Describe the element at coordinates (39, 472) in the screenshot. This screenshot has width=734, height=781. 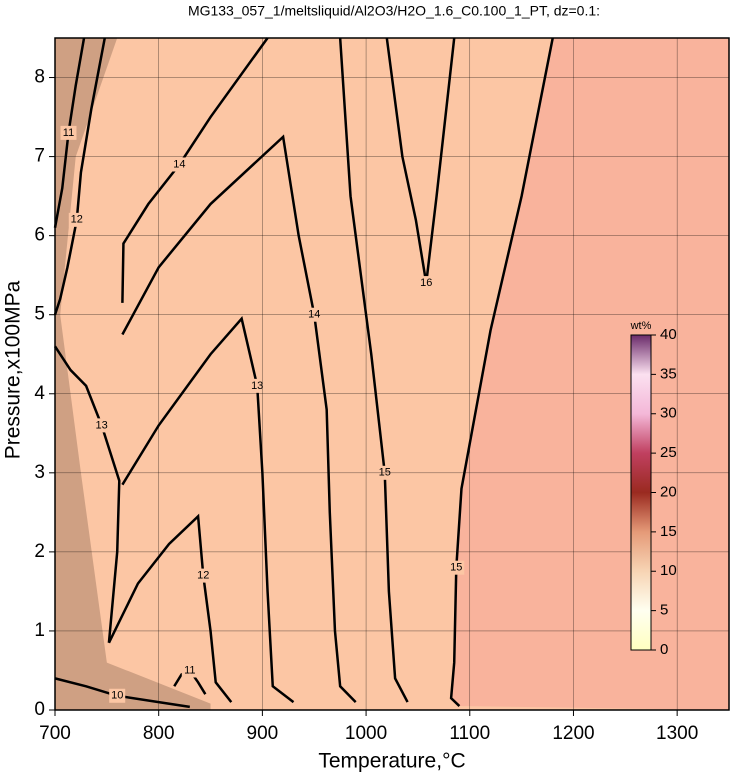
I see `y-tick-label: 3` at that location.